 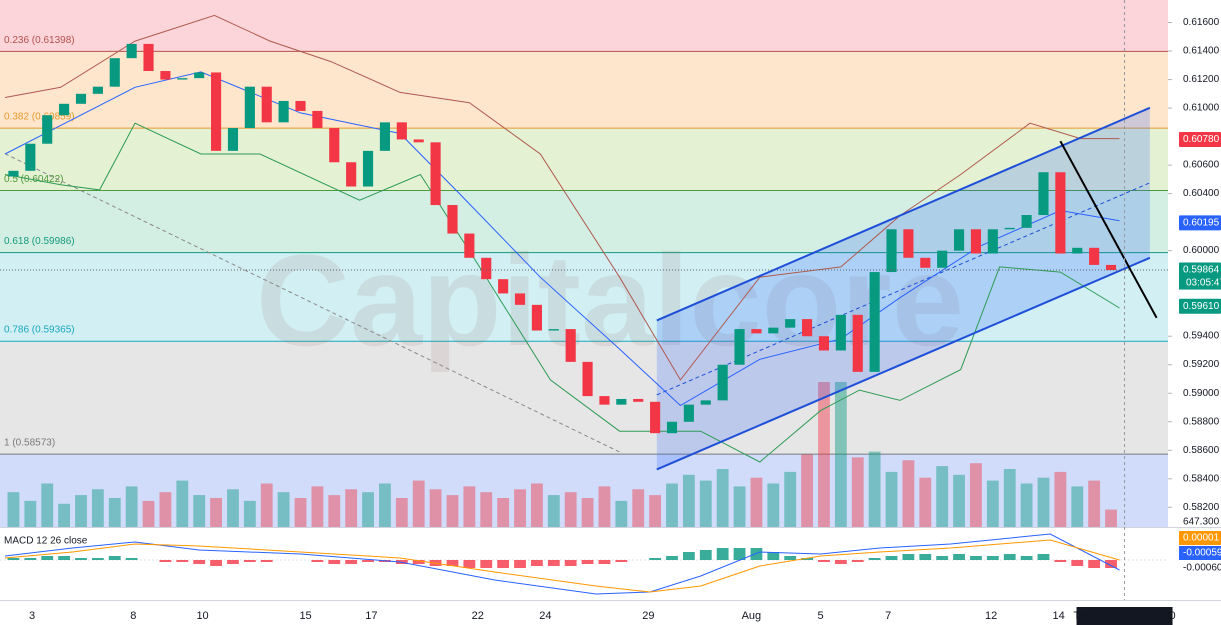 What do you see at coordinates (202, 616) in the screenshot?
I see `x-tick-label: 10` at bounding box center [202, 616].